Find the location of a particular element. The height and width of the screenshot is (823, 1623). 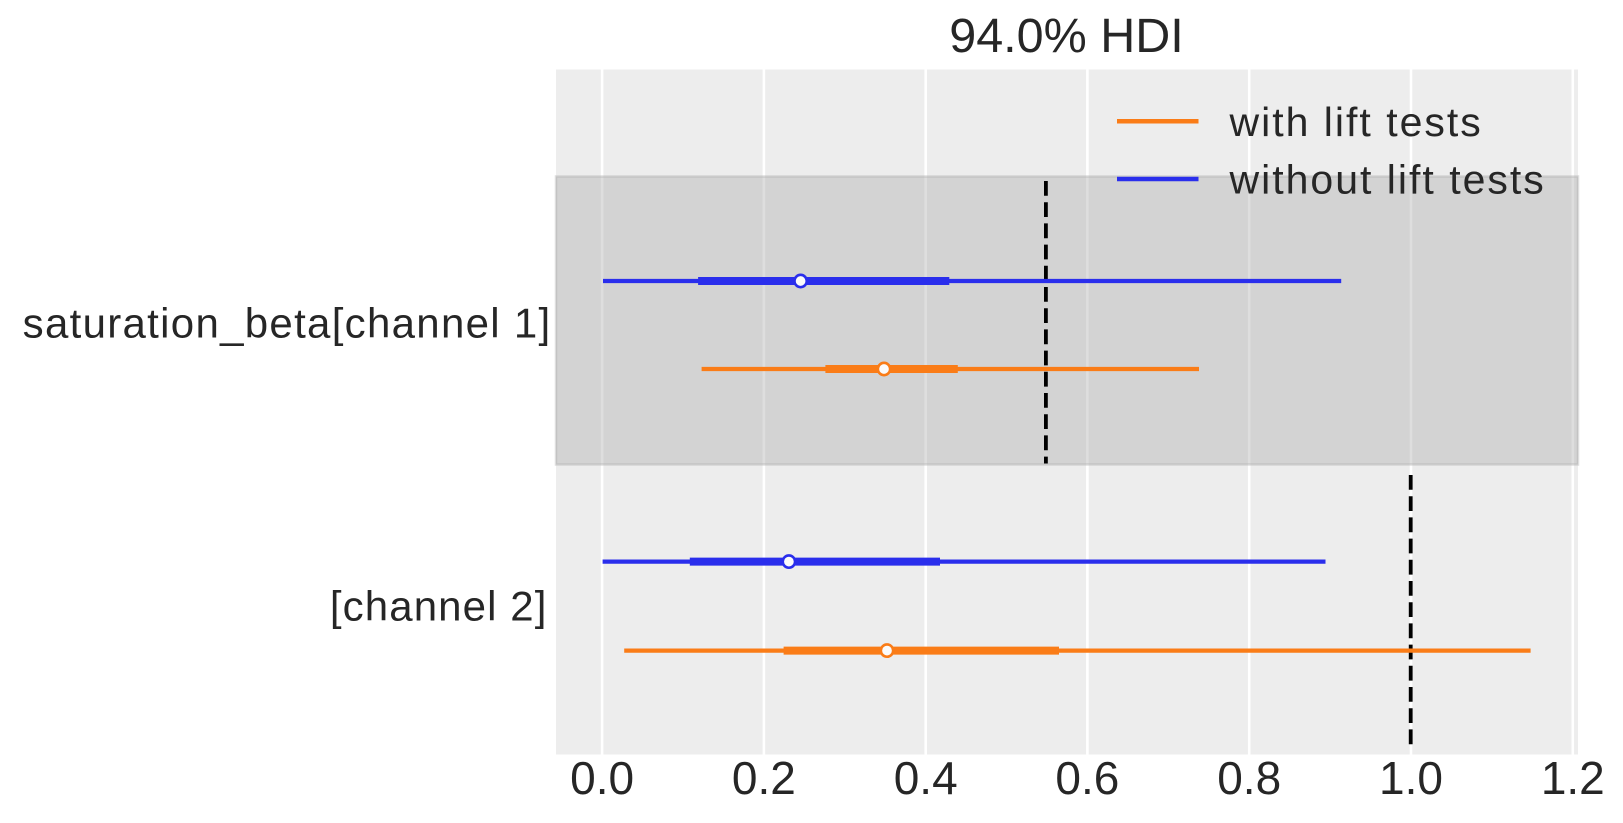

svg-text: saturation_beta[channel 1] is located at coordinates (287, 323).